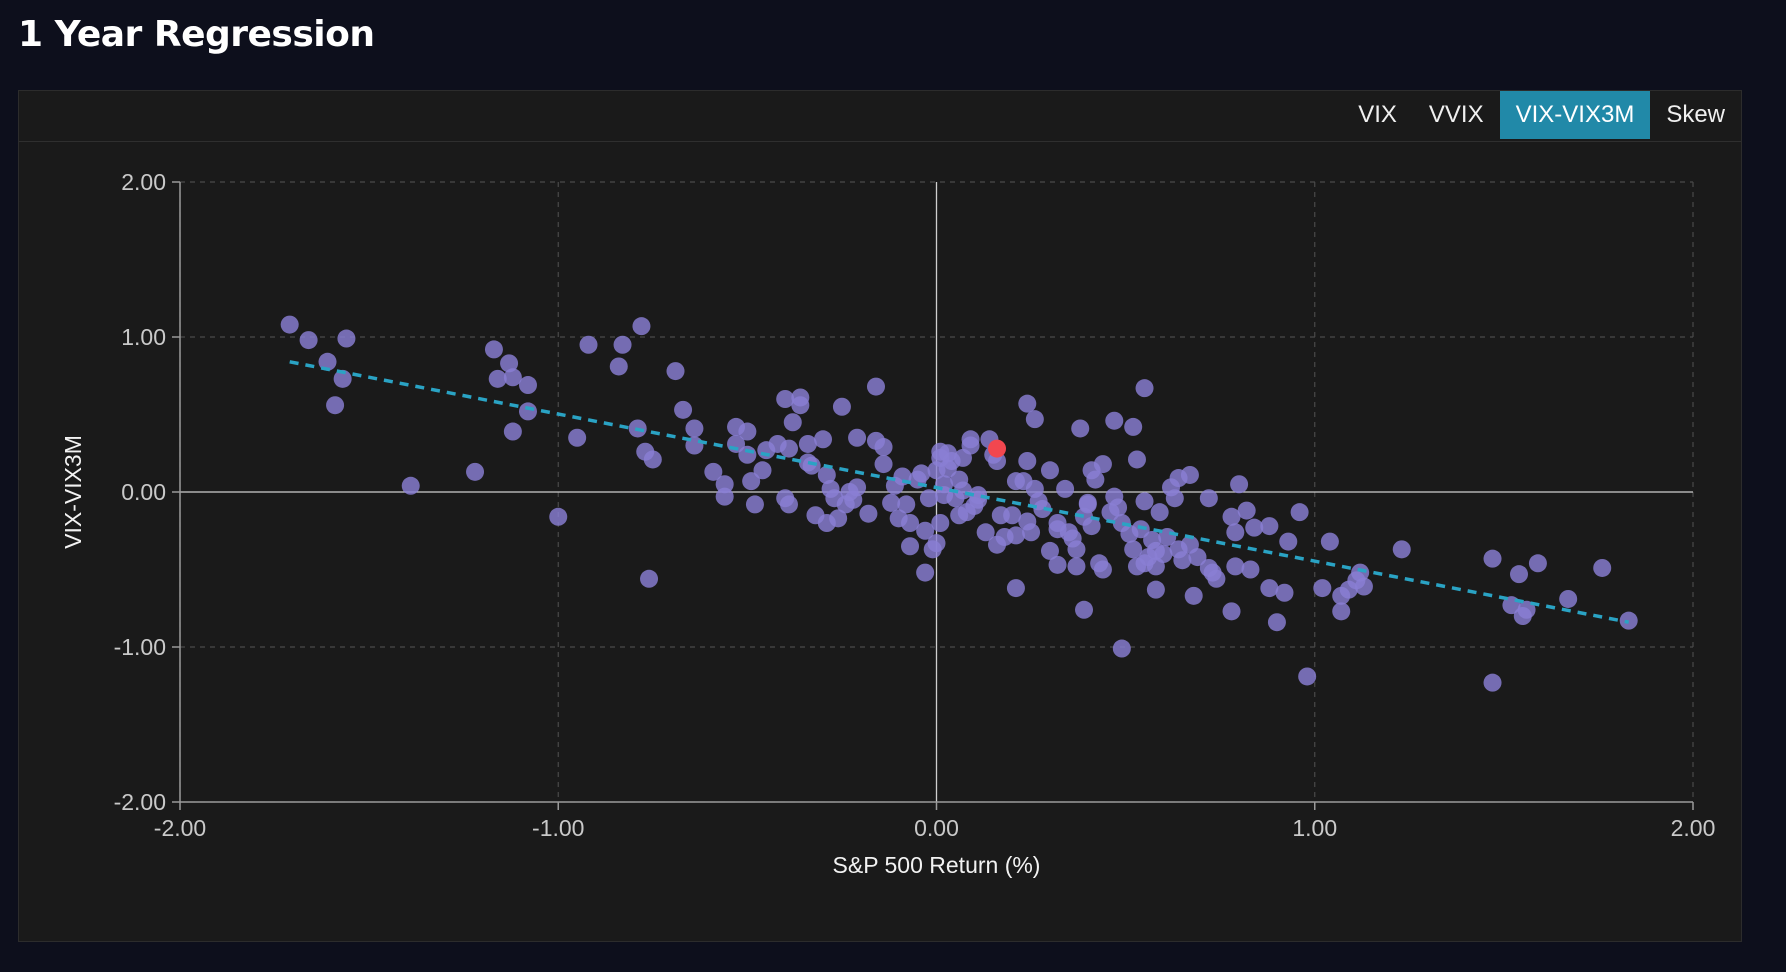 Image resolution: width=1786 pixels, height=972 pixels. I want to click on panel-header: VIX VVIX VIX-VIX3M Skew, so click(880, 116).